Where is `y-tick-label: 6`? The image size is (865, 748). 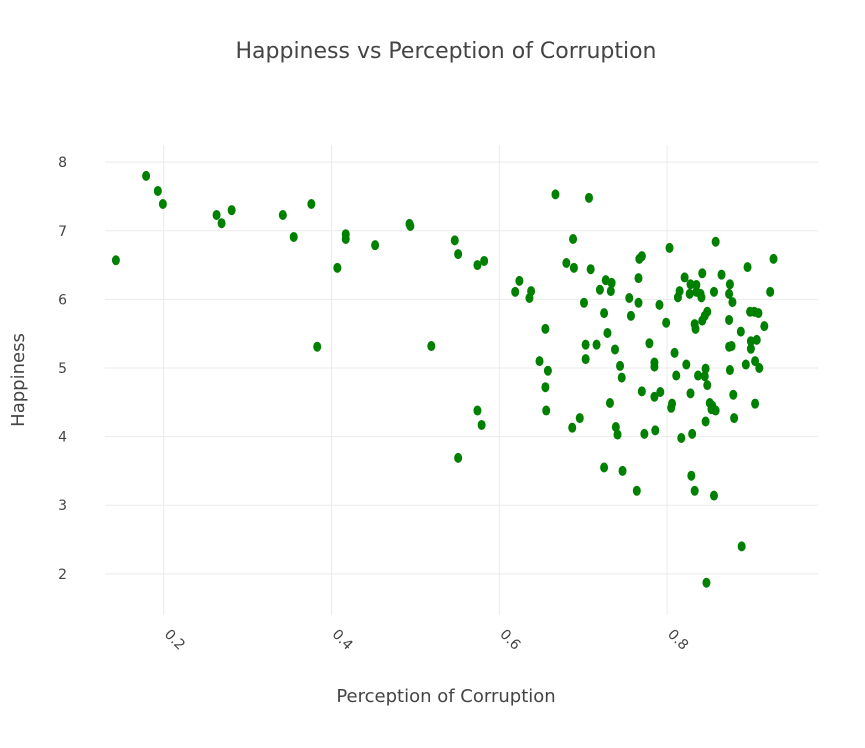
y-tick-label: 6 is located at coordinates (62, 300).